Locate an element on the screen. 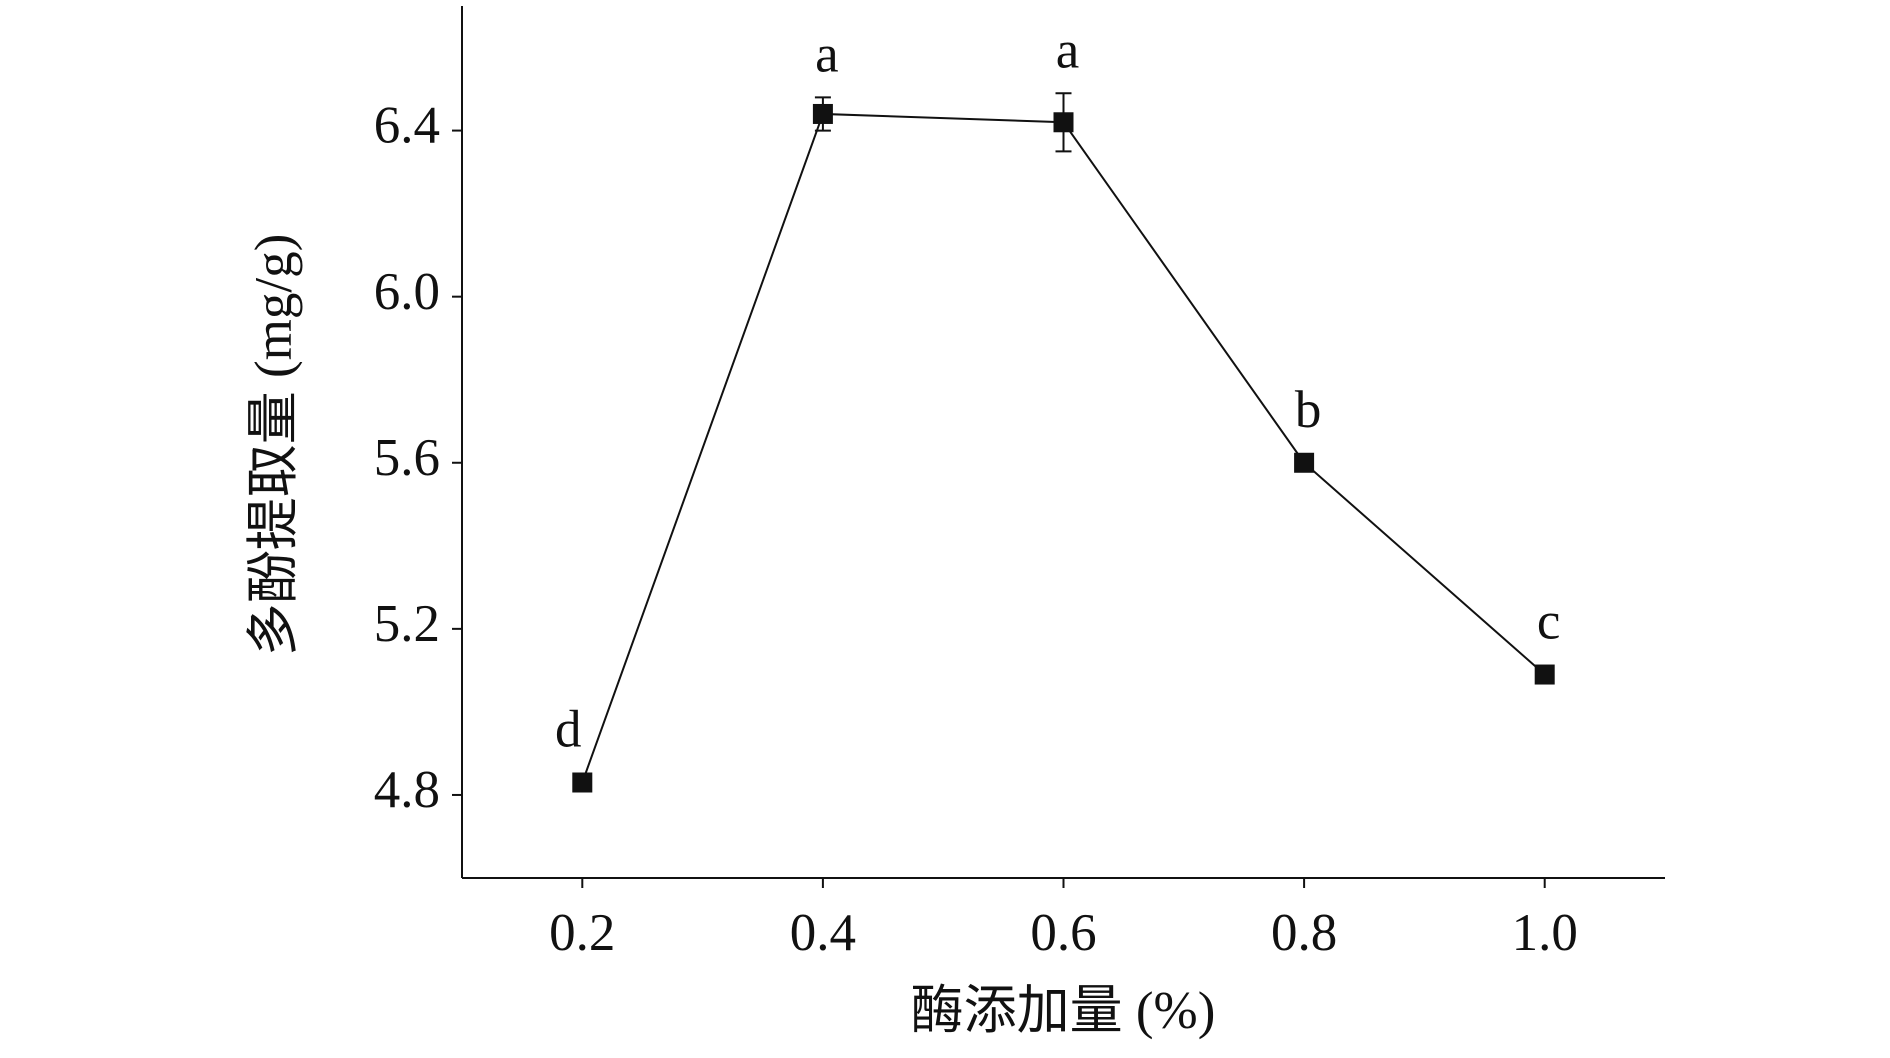 This screenshot has height=1058, width=1890. x-tick-label: 0.4 is located at coordinates (823, 933).